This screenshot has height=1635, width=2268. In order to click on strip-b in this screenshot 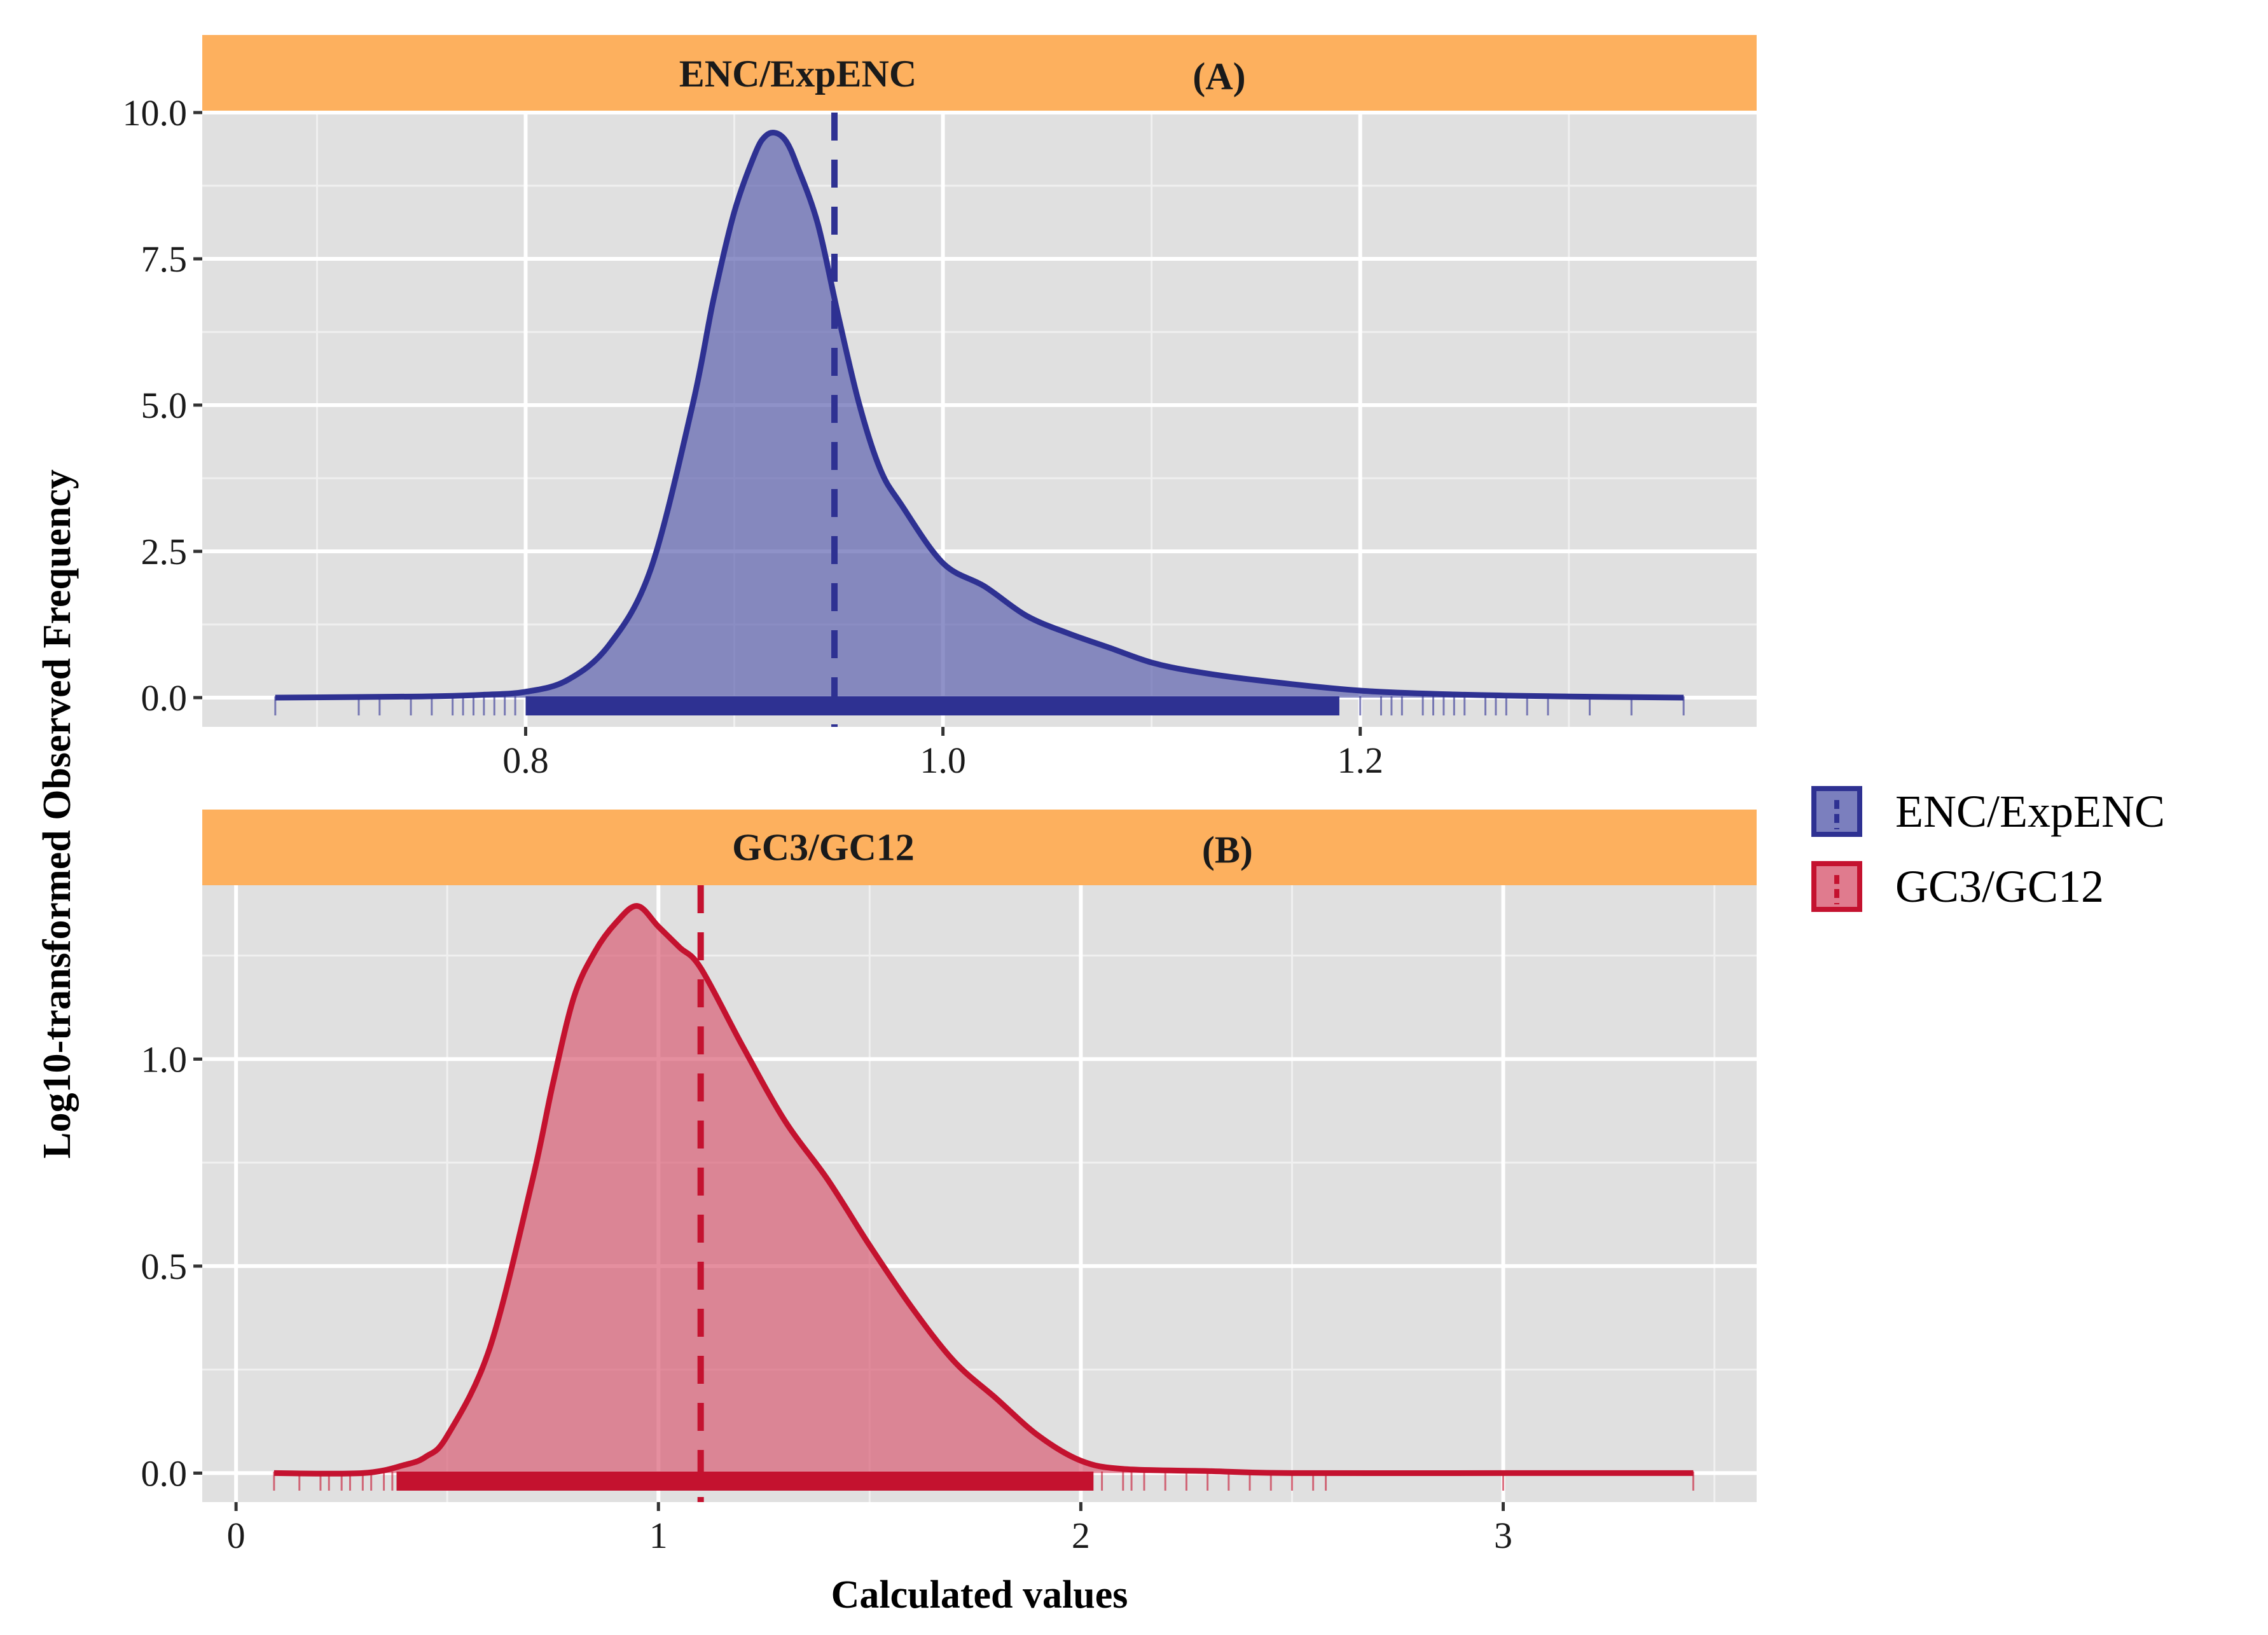, I will do `click(979, 847)`.